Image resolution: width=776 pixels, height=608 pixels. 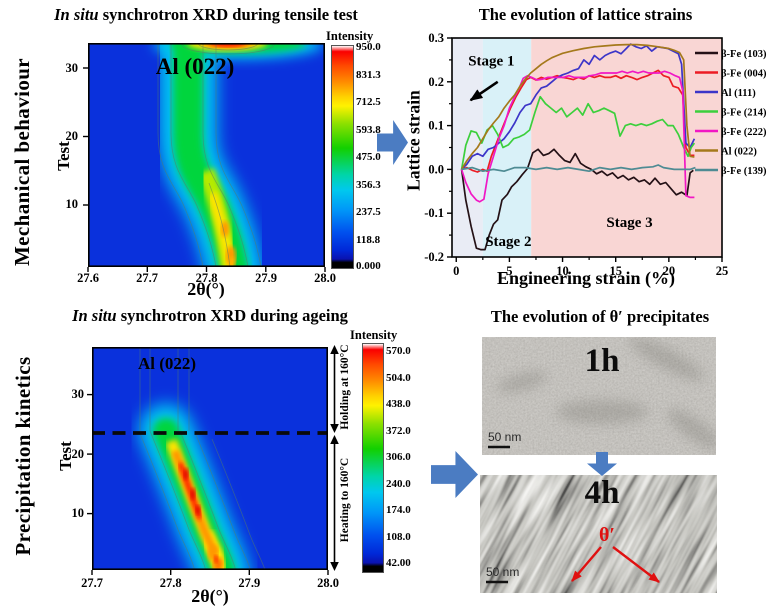 I want to click on ytick-label: 0.2, so click(x=436, y=82).